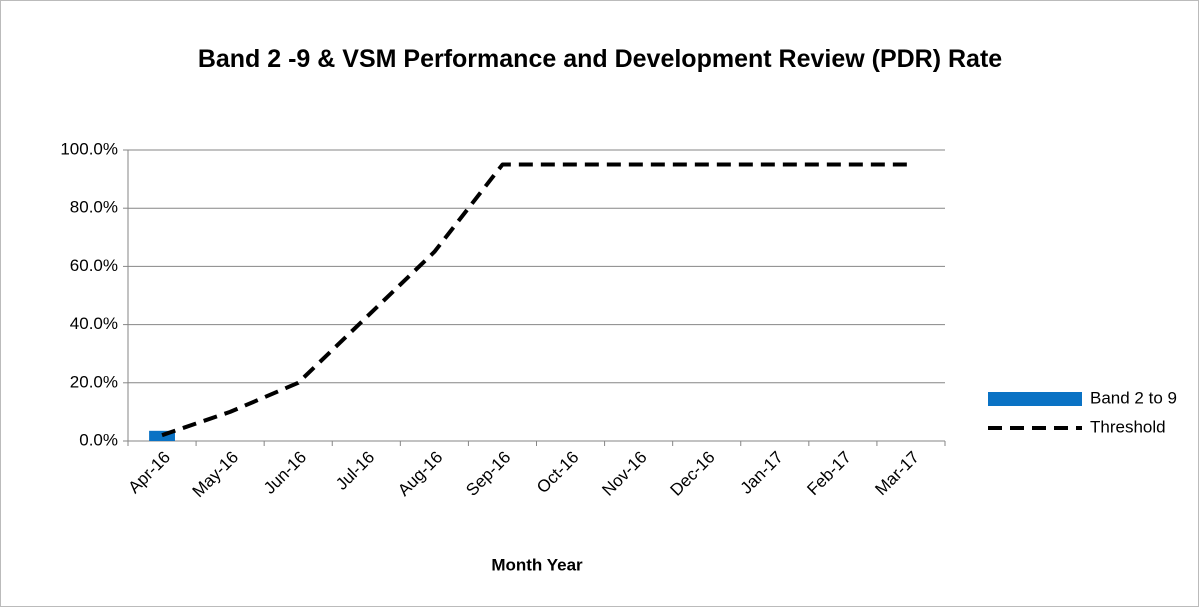 This screenshot has width=1200, height=608. What do you see at coordinates (94, 207) in the screenshot?
I see `y-tick-label: 80.0%` at bounding box center [94, 207].